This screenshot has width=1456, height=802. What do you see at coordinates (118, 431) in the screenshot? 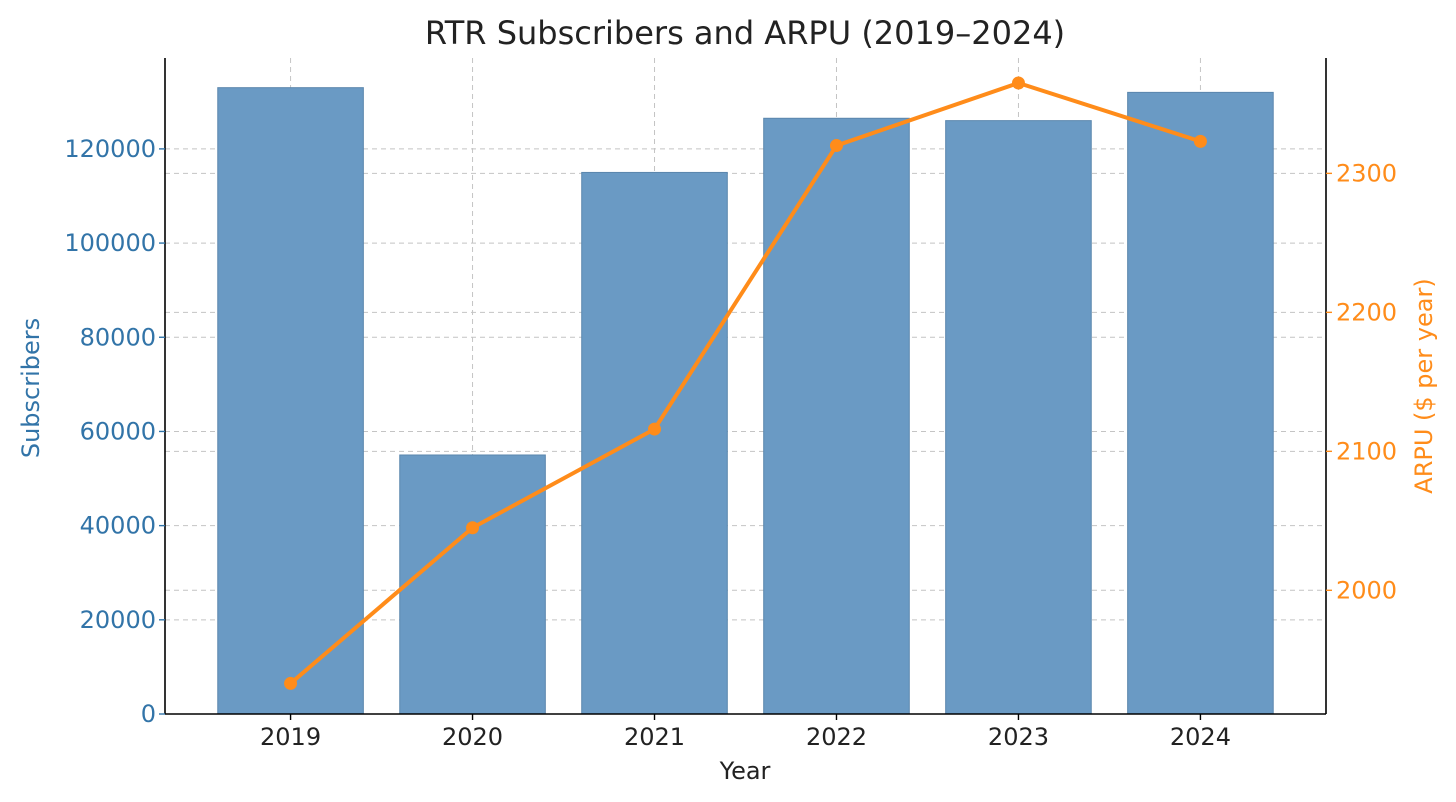
I see `y-left-tick-label: 60000` at bounding box center [118, 431].